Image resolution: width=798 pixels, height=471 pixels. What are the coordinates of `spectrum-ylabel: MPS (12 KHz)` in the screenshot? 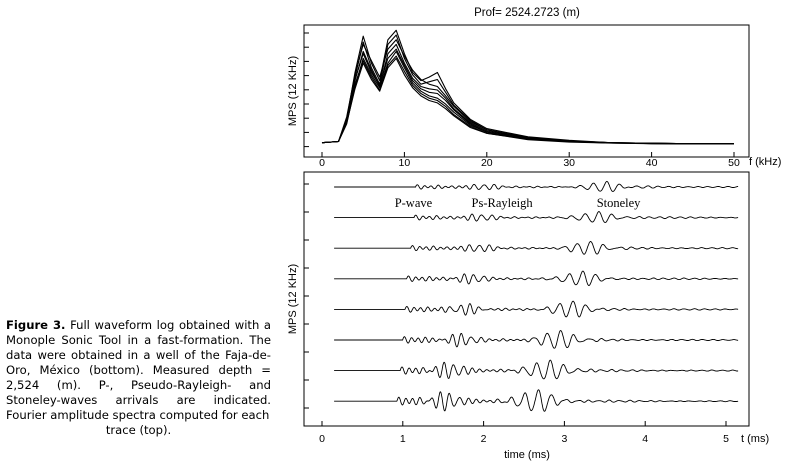 It's located at (293, 91).